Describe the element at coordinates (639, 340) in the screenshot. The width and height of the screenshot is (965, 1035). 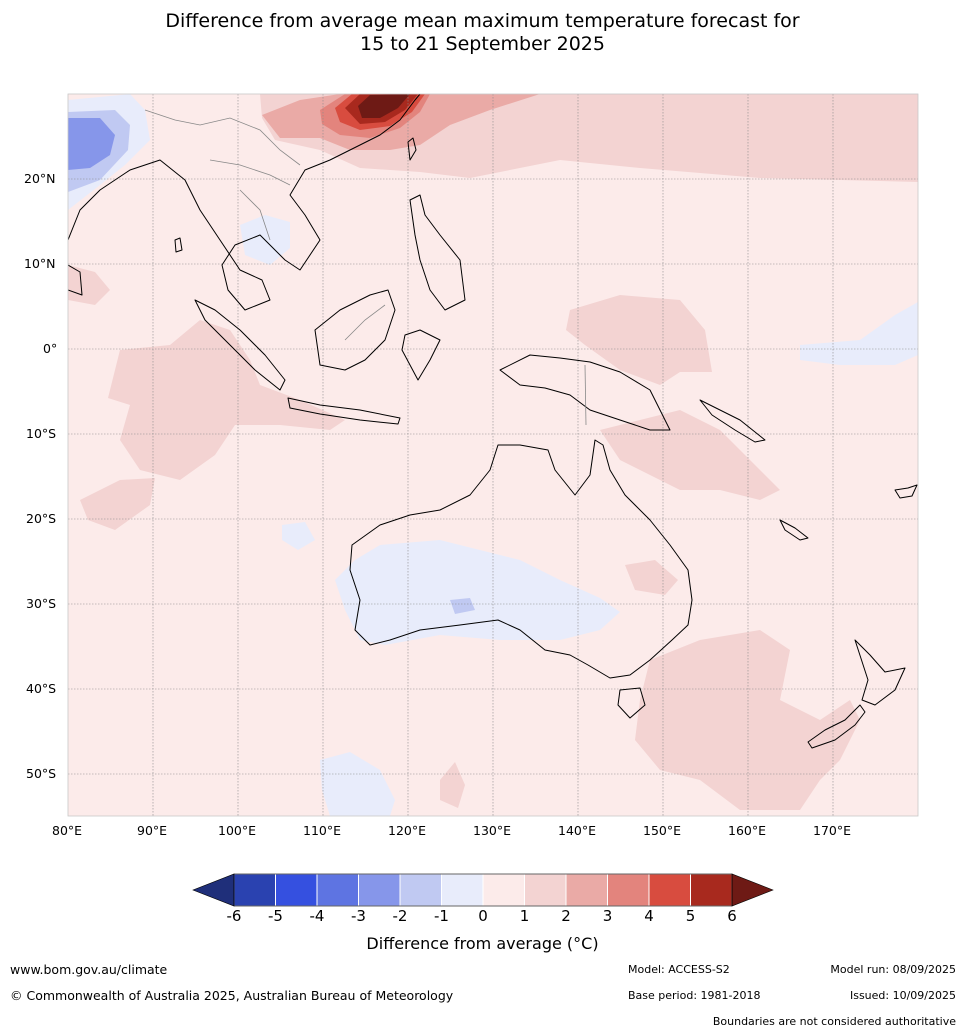
I see `anomaly-region-png-east` at that location.